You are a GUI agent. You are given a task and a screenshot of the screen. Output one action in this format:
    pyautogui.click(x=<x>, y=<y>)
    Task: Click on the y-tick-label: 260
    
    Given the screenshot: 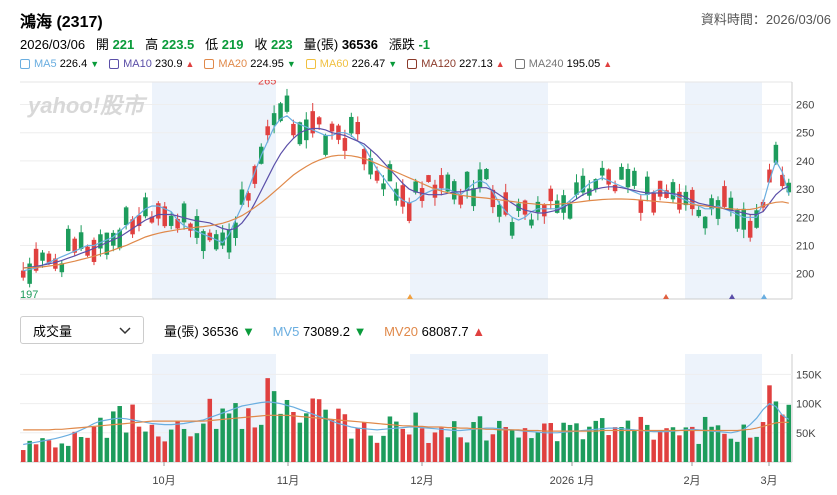 What is the action you would take?
    pyautogui.click(x=805, y=106)
    